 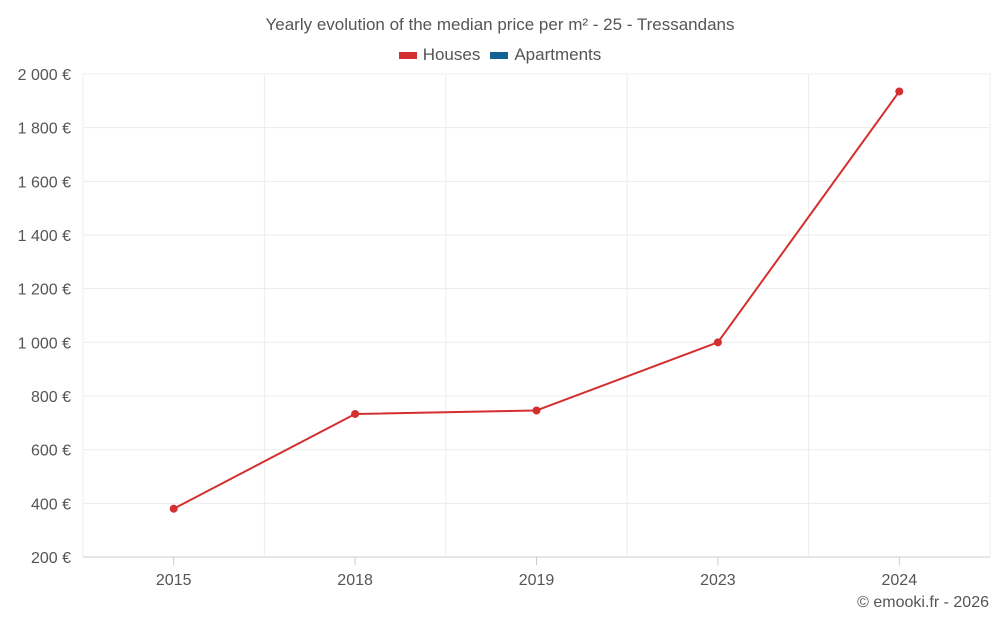 I want to click on y-tick-label: 400 €, so click(x=51, y=504).